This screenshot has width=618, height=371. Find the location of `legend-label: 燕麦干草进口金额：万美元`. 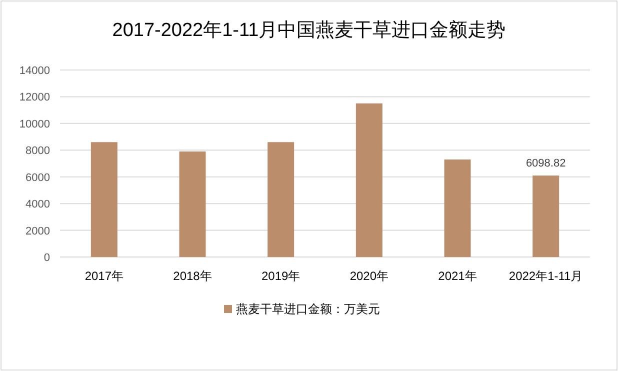

legend-label: 燕麦干草进口金额：万美元 is located at coordinates (308, 309).